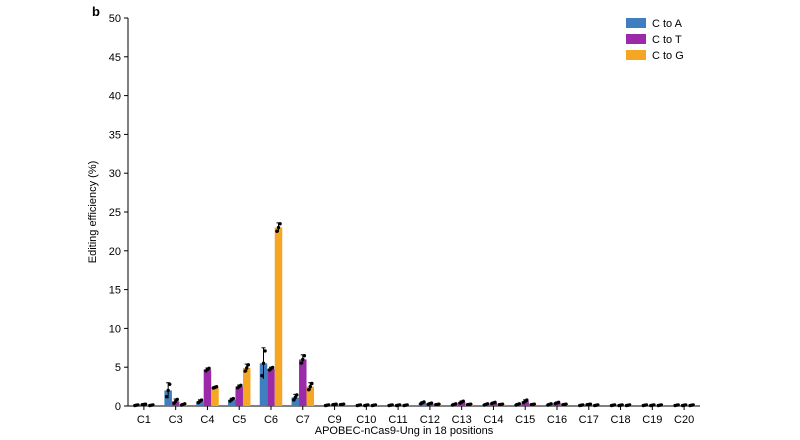 The height and width of the screenshot is (440, 800). Describe the element at coordinates (115, 97) in the screenshot. I see `y-tick-label: 40` at that location.